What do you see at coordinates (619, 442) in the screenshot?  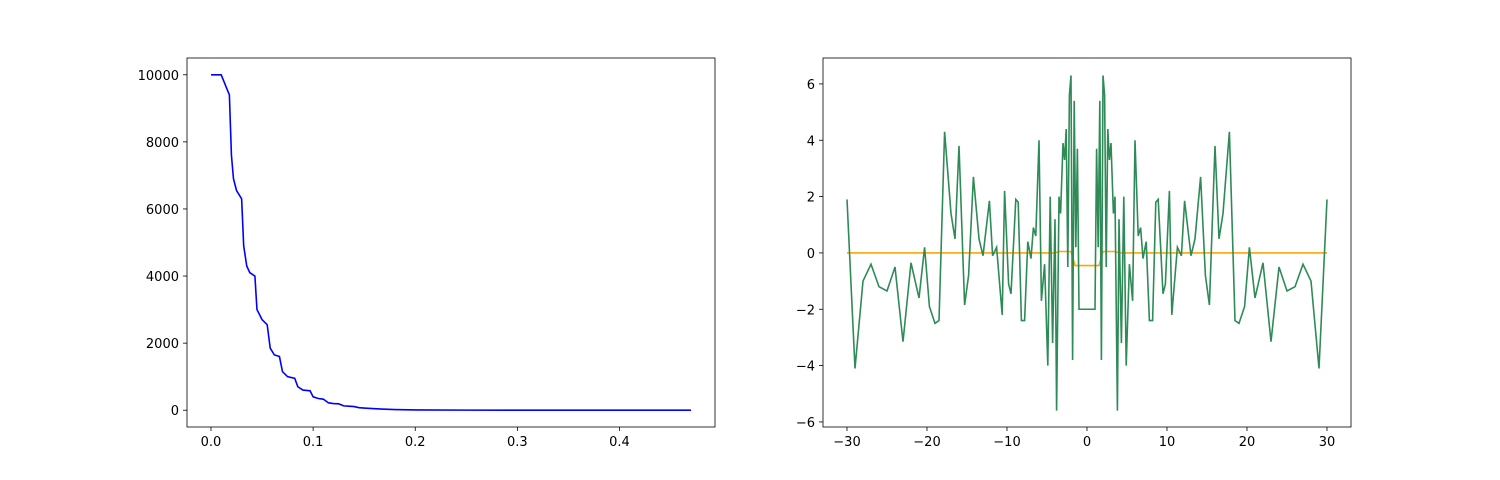 I see `x-tick-label: 0.4` at bounding box center [619, 442].